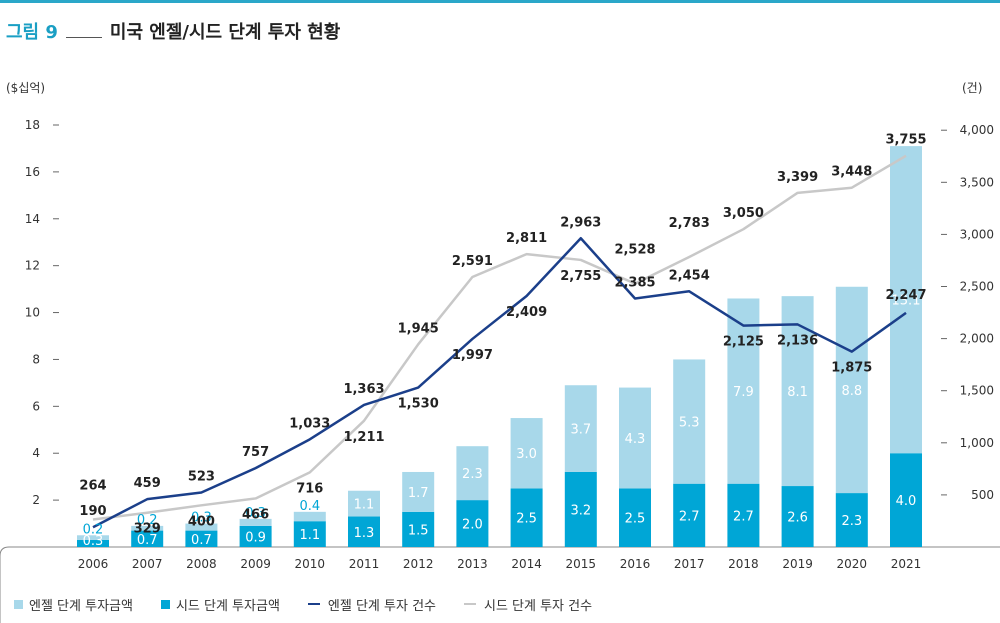  I want to click on angel-bar-label: 1.7, so click(418, 493).